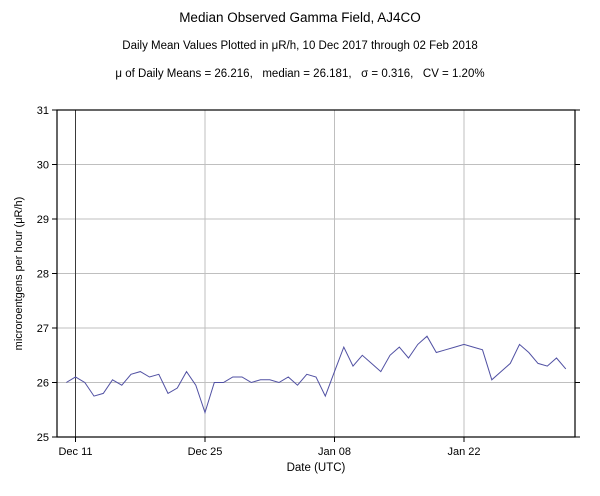 This screenshot has height=496, width=600. I want to click on y-axis-label: microroentgens per hour (μR/h), so click(19, 274).